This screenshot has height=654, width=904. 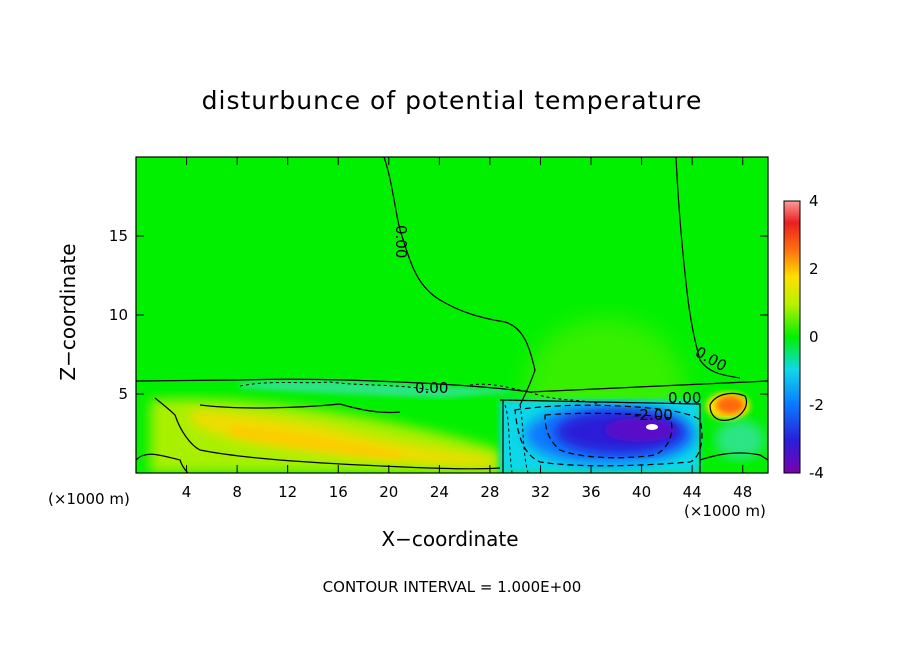 I want to click on x-tick-label: 20, so click(x=388, y=492).